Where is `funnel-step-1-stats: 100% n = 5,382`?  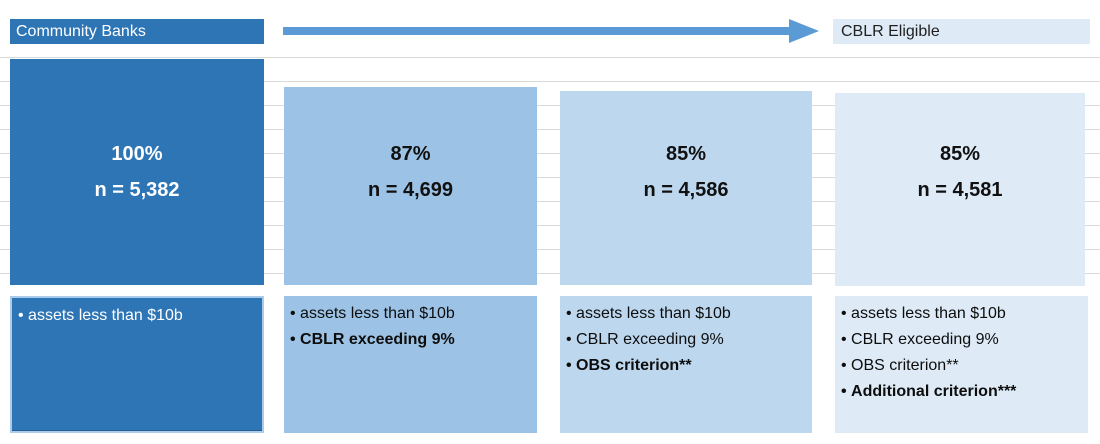
funnel-step-1-stats: 100% n = 5,382 is located at coordinates (137, 172).